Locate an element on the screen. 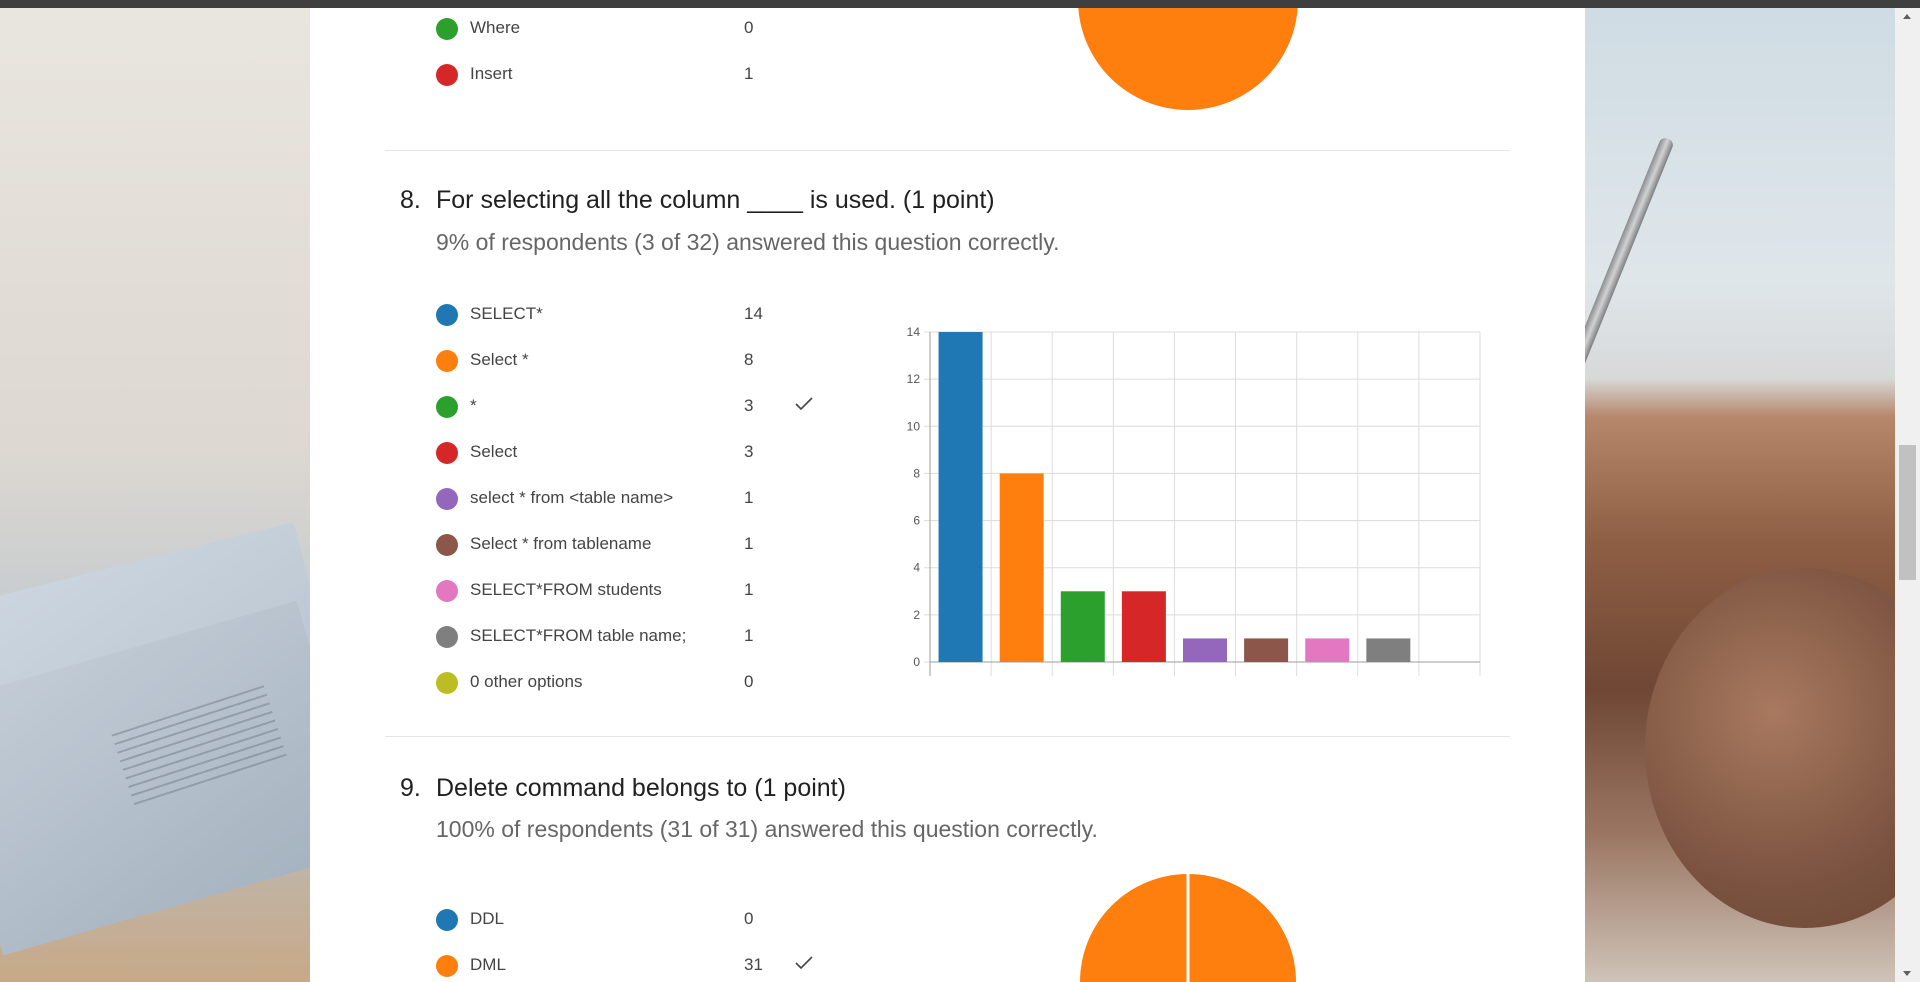 The width and height of the screenshot is (1920, 982). option-count: 31 is located at coordinates (753, 964).